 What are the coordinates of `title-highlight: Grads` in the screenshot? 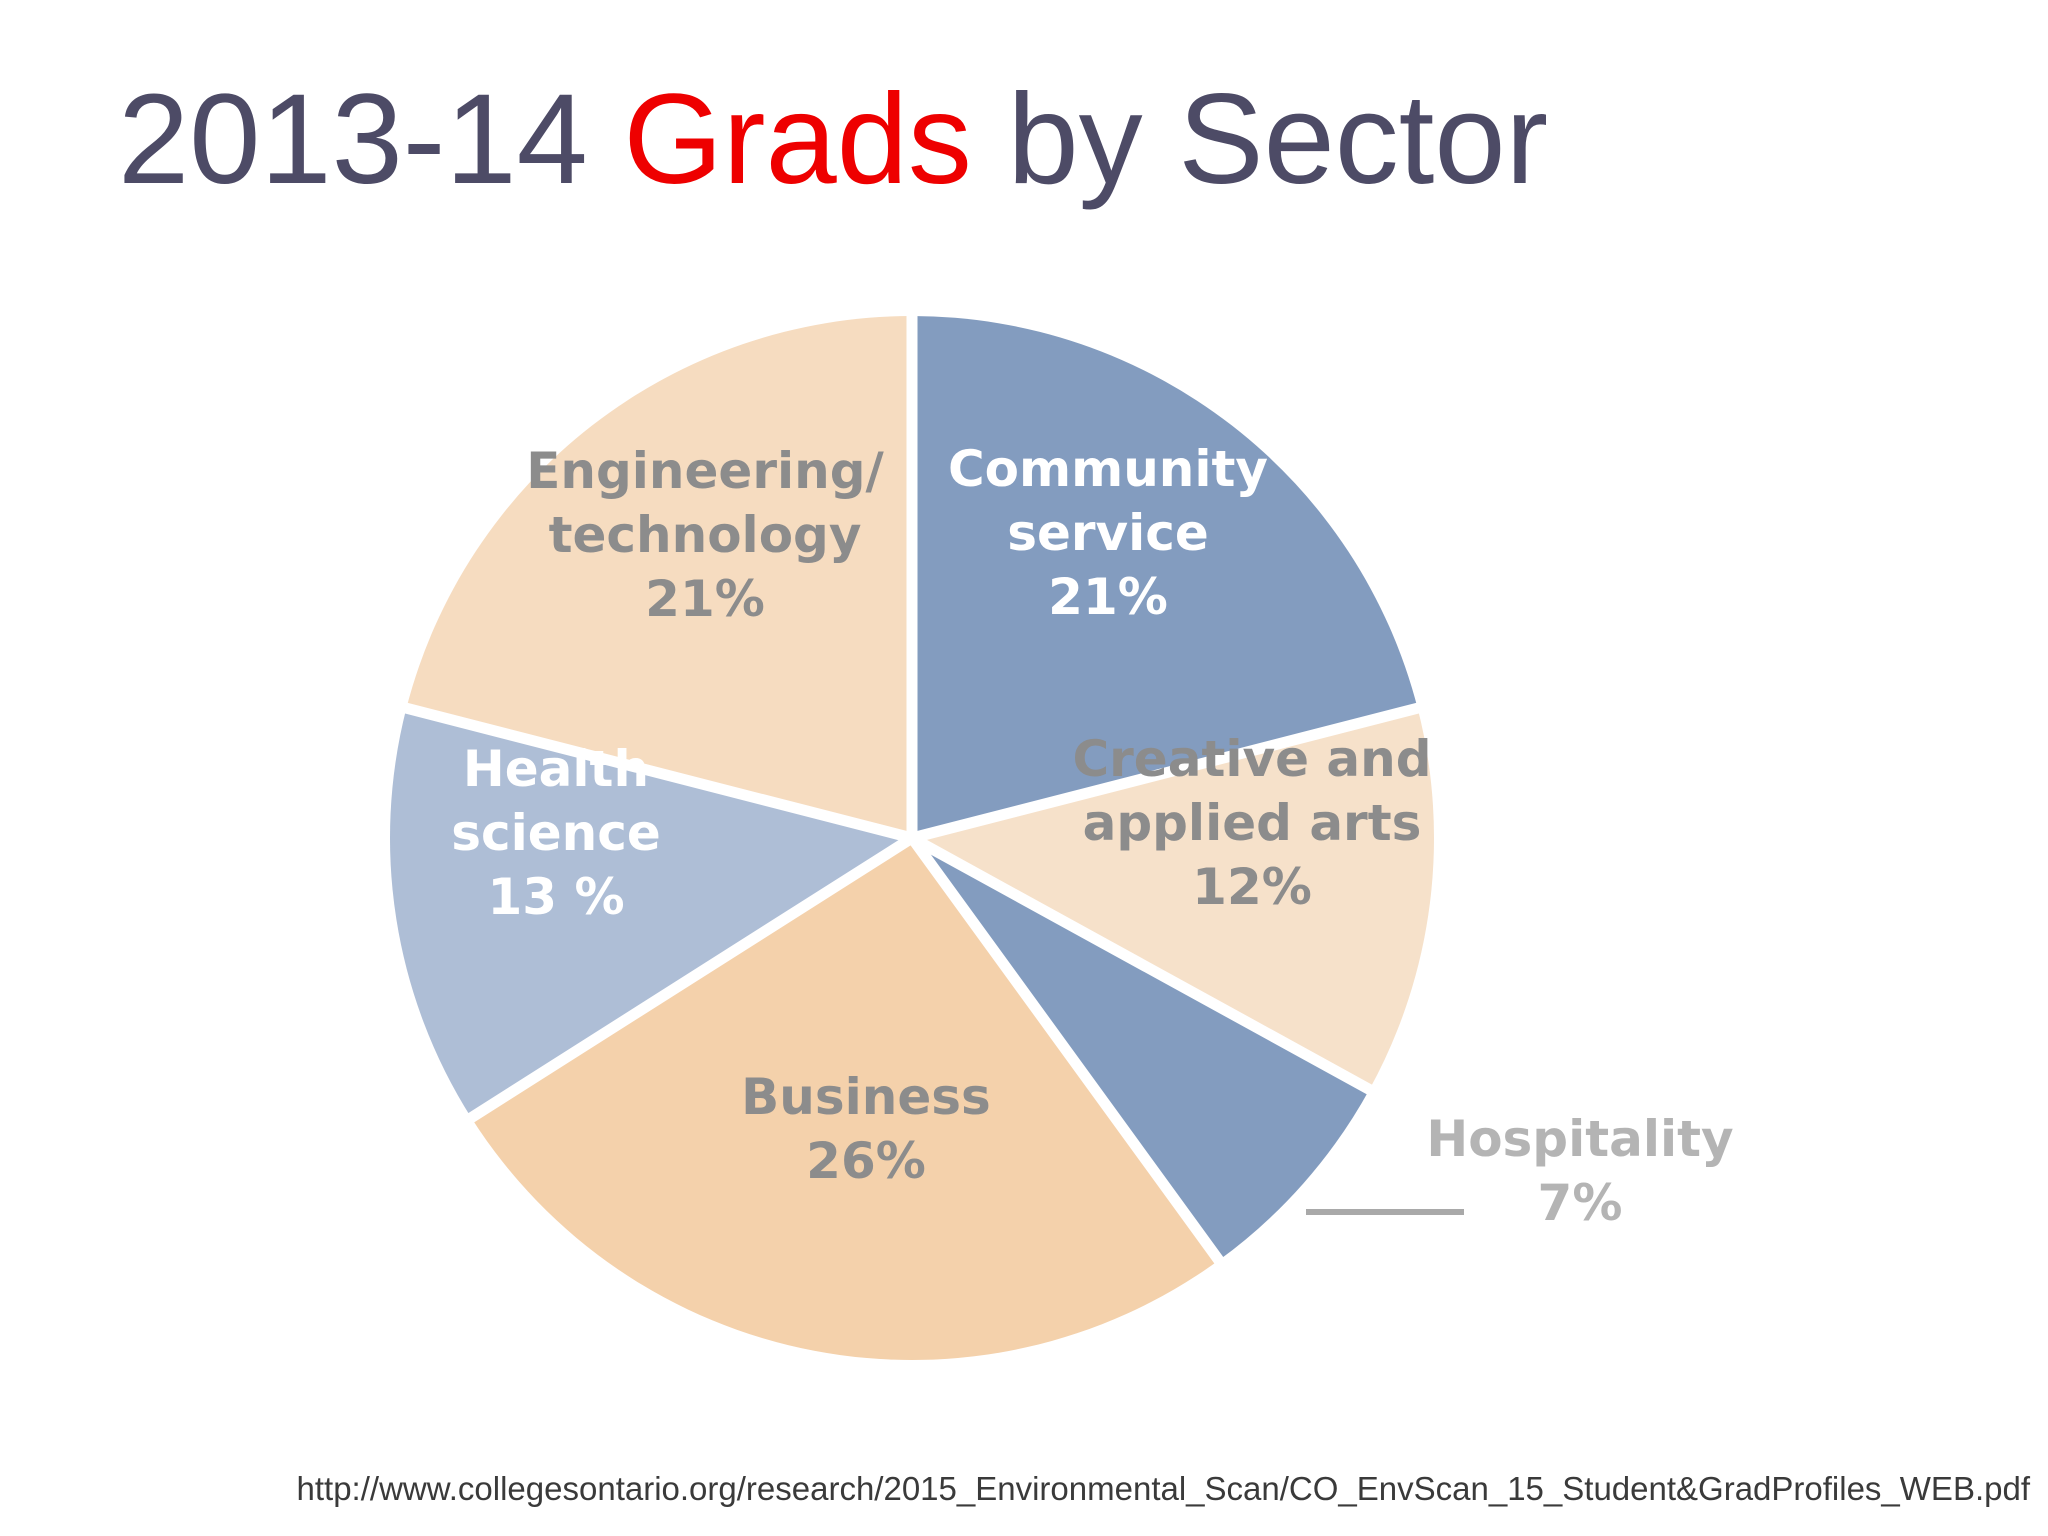 It's located at (797, 139).